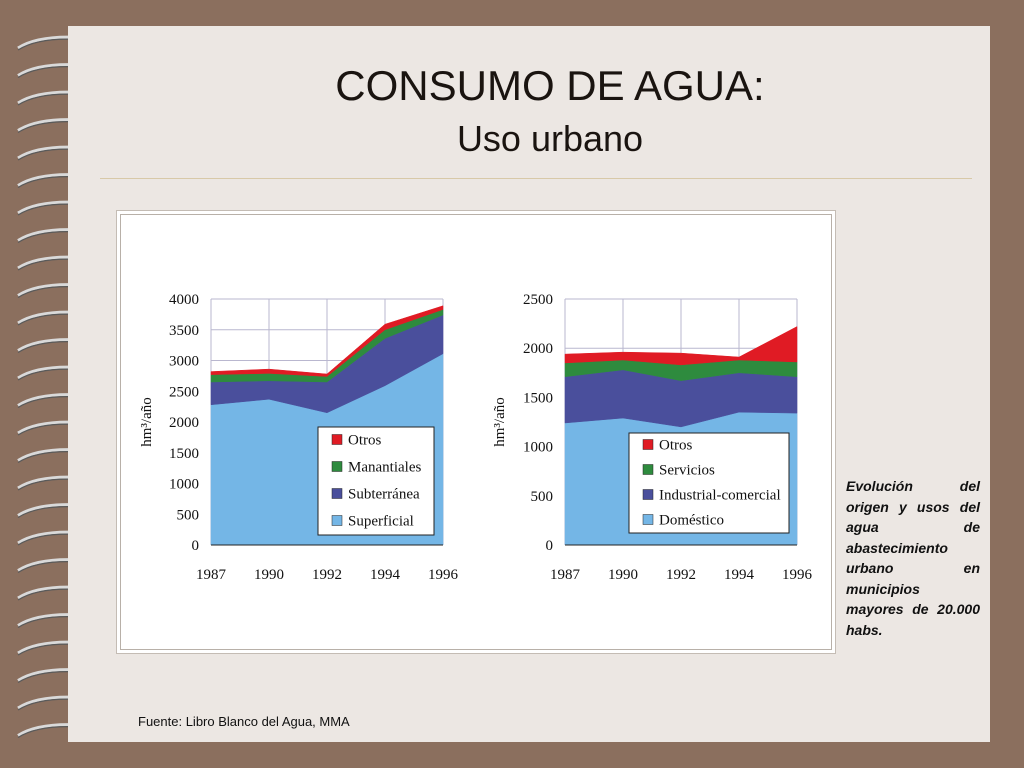 The width and height of the screenshot is (1024, 768). Describe the element at coordinates (720, 496) in the screenshot. I see `legend-label: Industrial-comercial` at that location.